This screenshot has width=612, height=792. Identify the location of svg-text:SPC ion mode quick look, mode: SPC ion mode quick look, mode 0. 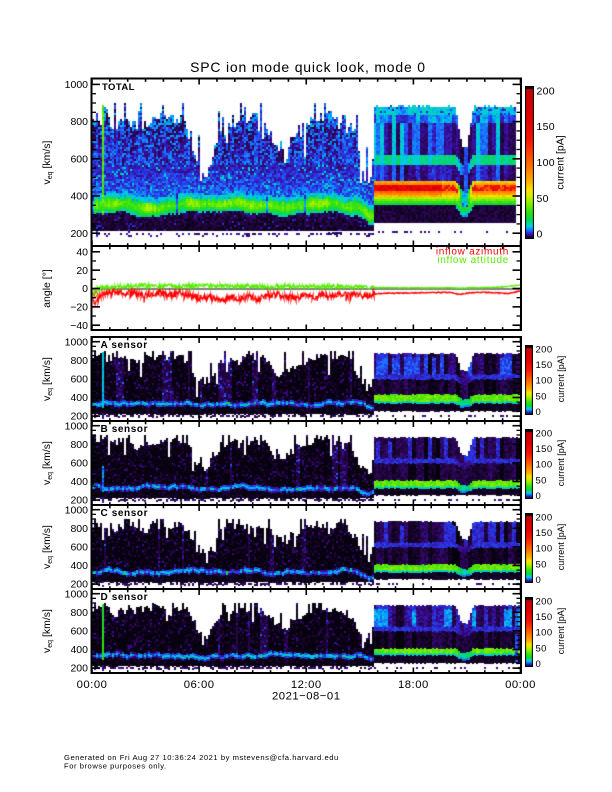
(308, 67).